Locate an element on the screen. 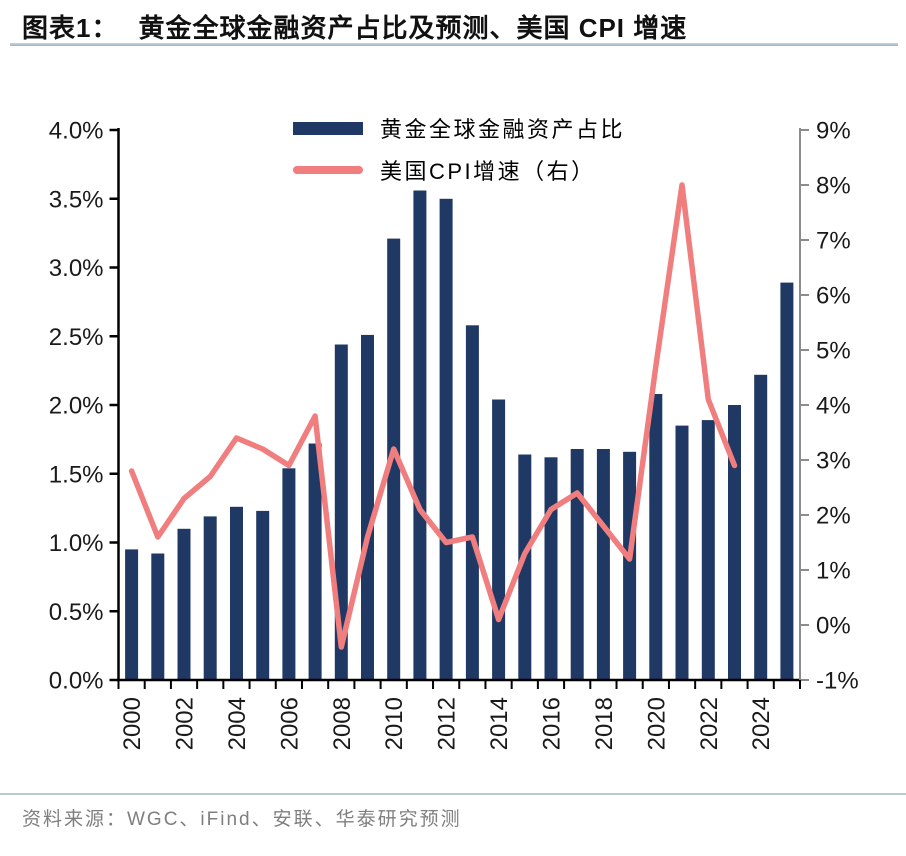  chart-title: 图表1： 黄金全球金融资产占比及预测、美国 CPI 增速 is located at coordinates (354, 26).